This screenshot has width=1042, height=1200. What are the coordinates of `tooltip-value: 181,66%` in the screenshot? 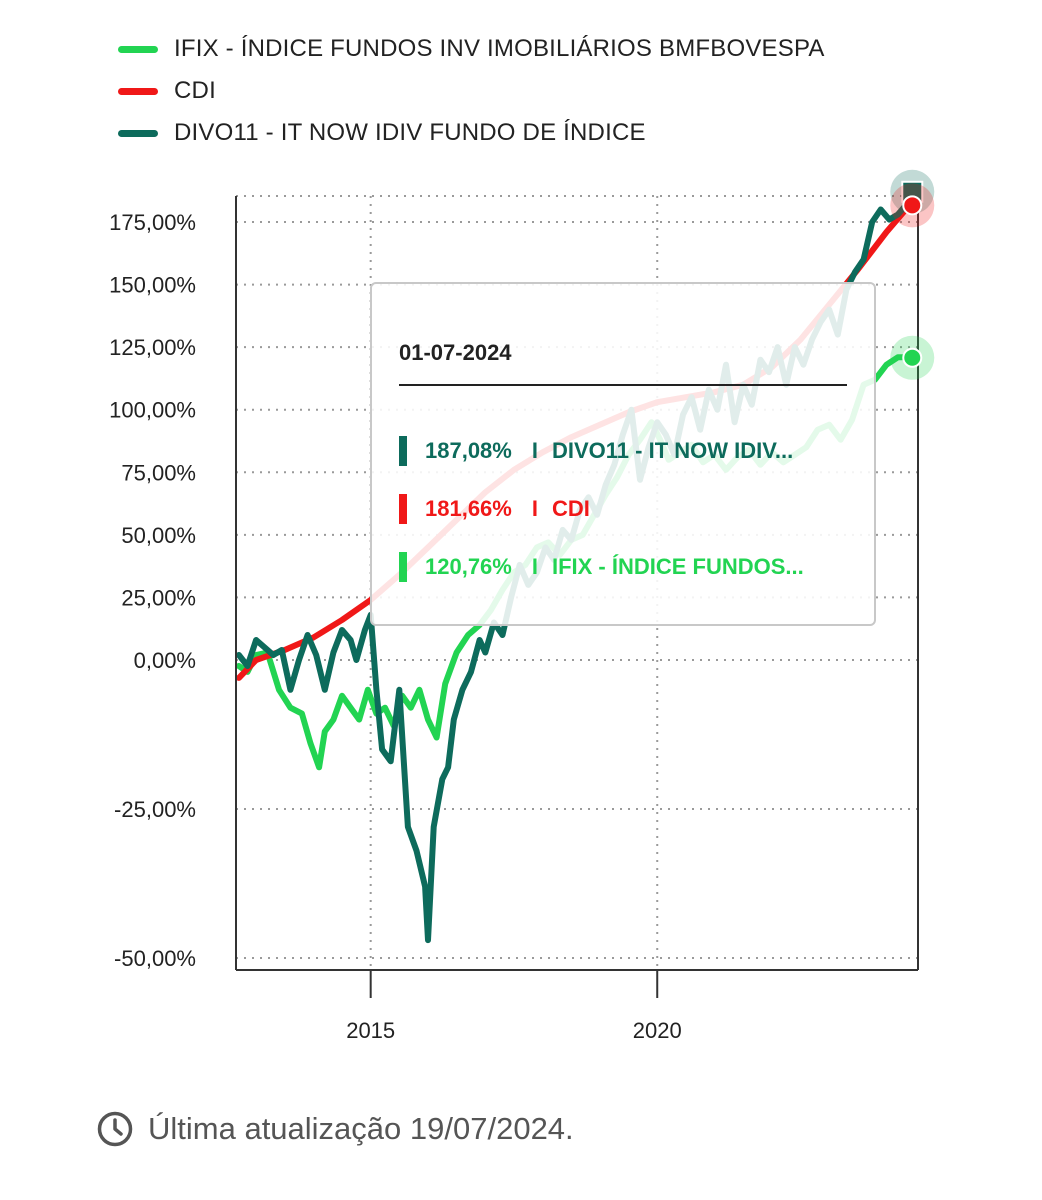 It's located at (468, 508).